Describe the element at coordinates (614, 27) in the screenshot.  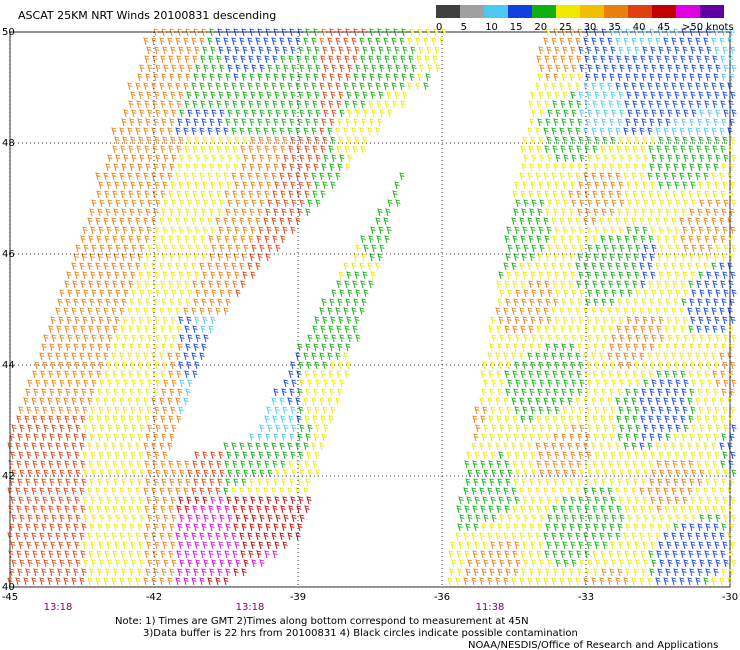
I see `legend-label: 35` at that location.